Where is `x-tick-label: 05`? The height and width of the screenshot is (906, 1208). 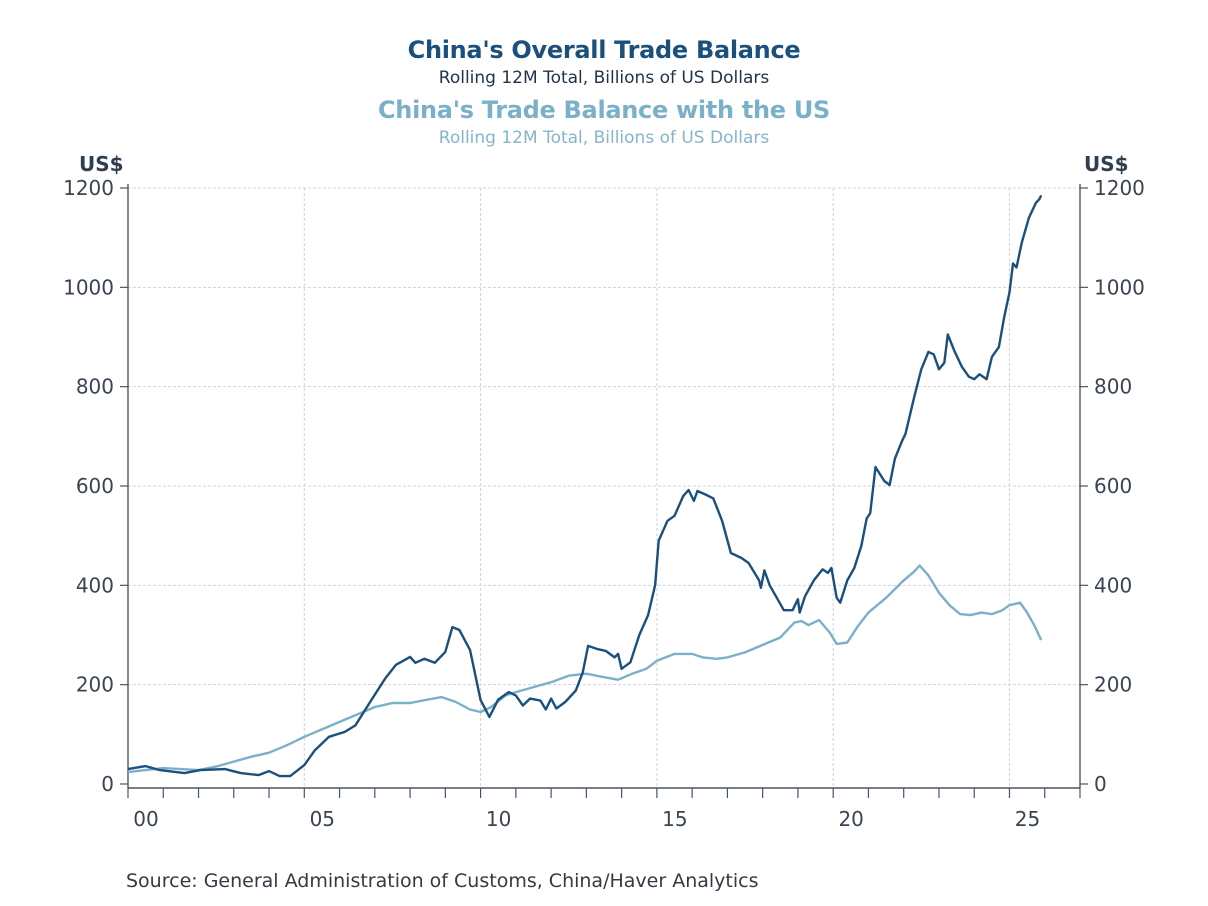 x-tick-label: 05 is located at coordinates (322, 819).